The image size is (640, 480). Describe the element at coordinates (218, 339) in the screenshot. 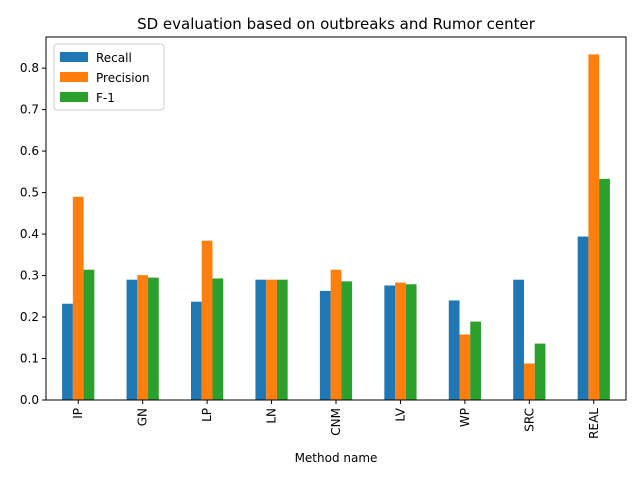

I see `bar-f-1-lp` at that location.